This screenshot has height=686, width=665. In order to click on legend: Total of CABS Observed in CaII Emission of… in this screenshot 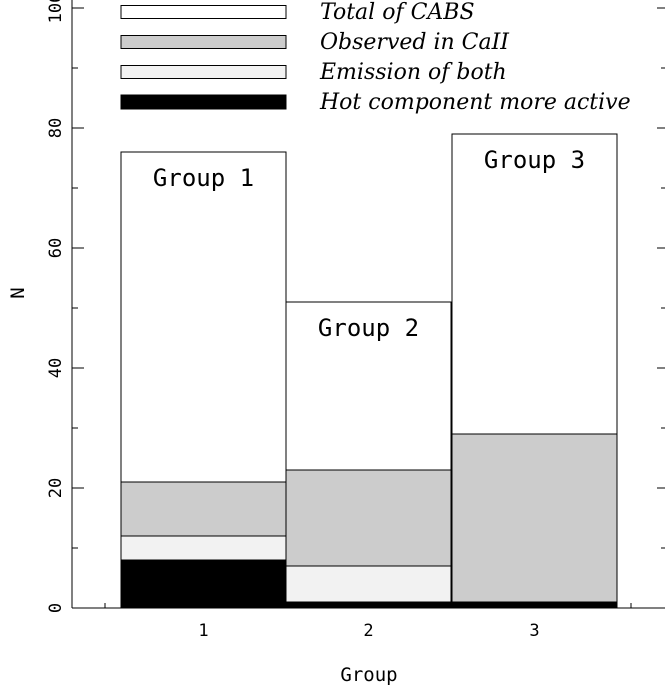, I will do `click(375, 57)`.